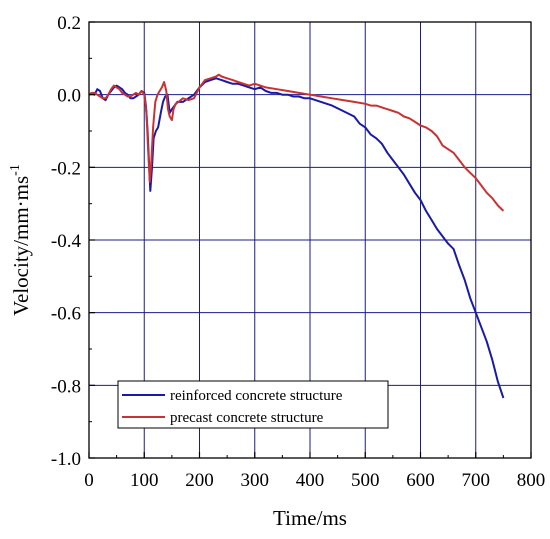 The height and width of the screenshot is (539, 550). I want to click on x-tick-label: 800, so click(531, 480).